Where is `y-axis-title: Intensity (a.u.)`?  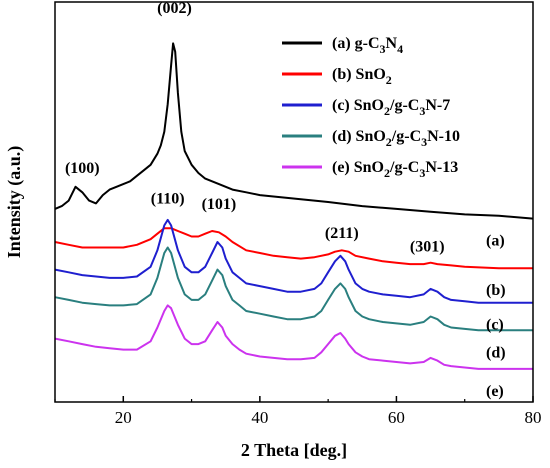
y-axis-title: Intensity (a.u.) is located at coordinates (14, 202).